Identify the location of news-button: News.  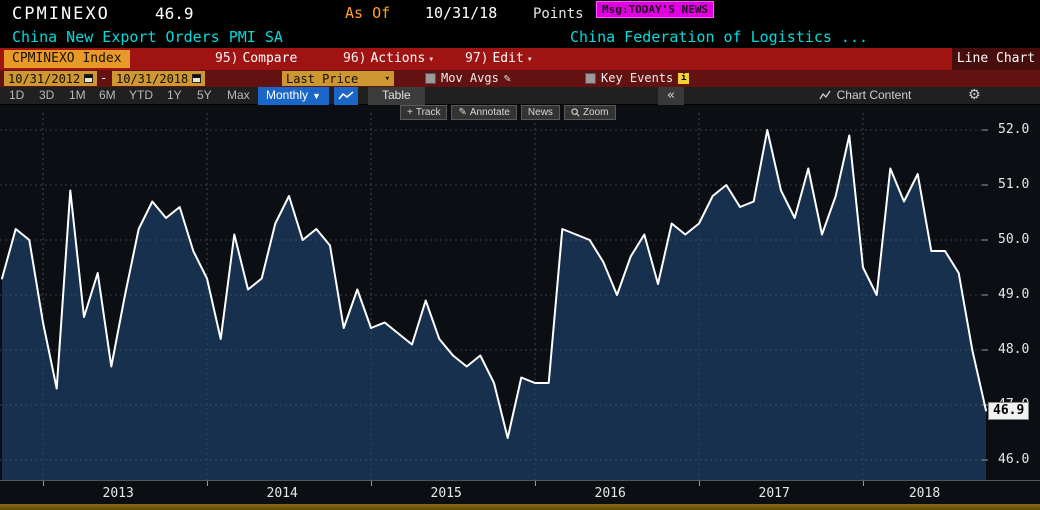
(540, 112).